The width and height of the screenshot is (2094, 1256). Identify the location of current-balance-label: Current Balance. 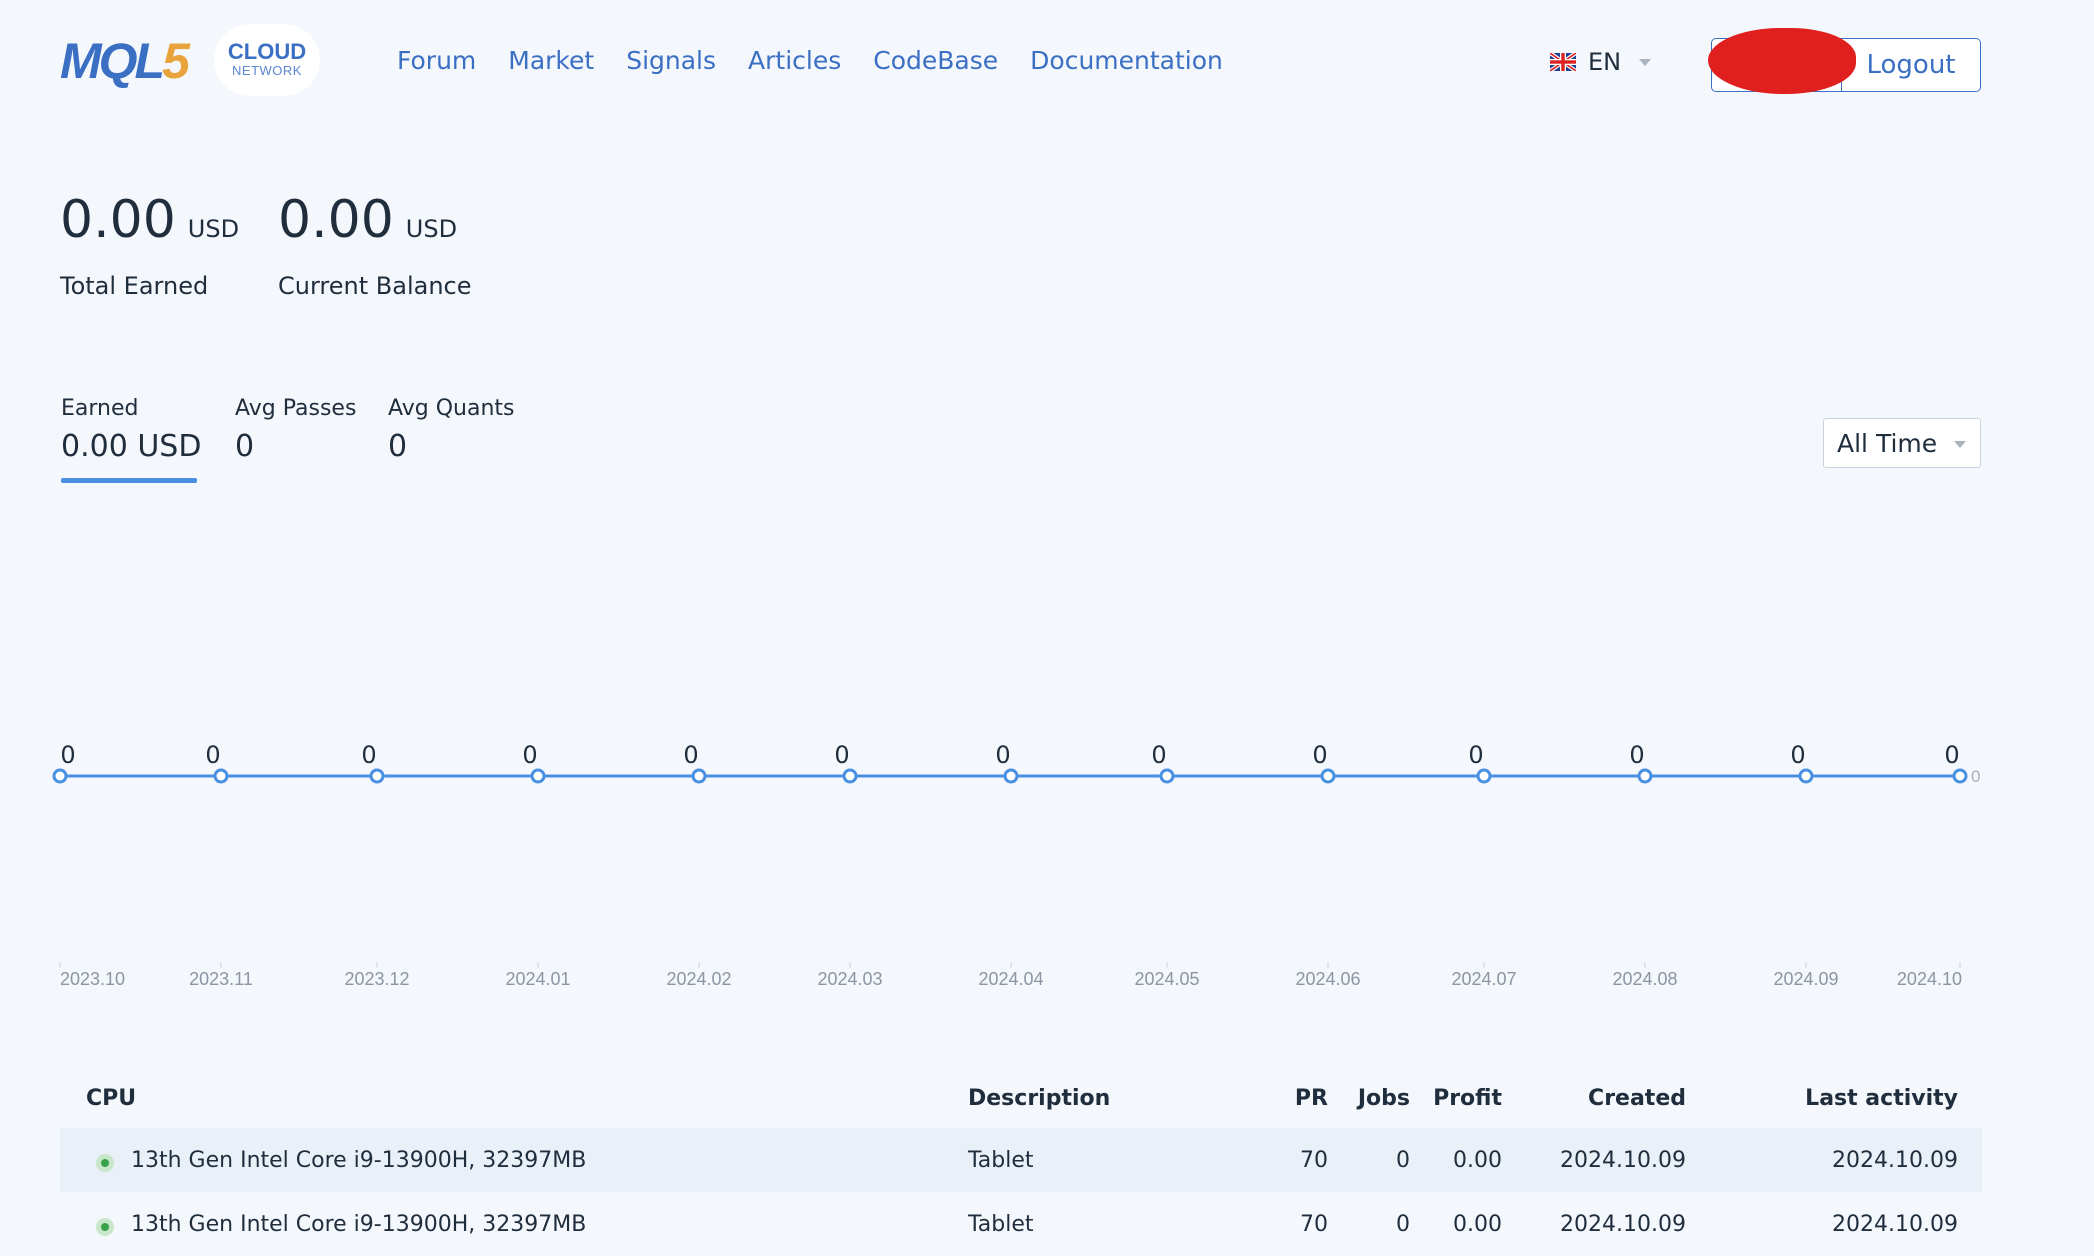
(375, 286).